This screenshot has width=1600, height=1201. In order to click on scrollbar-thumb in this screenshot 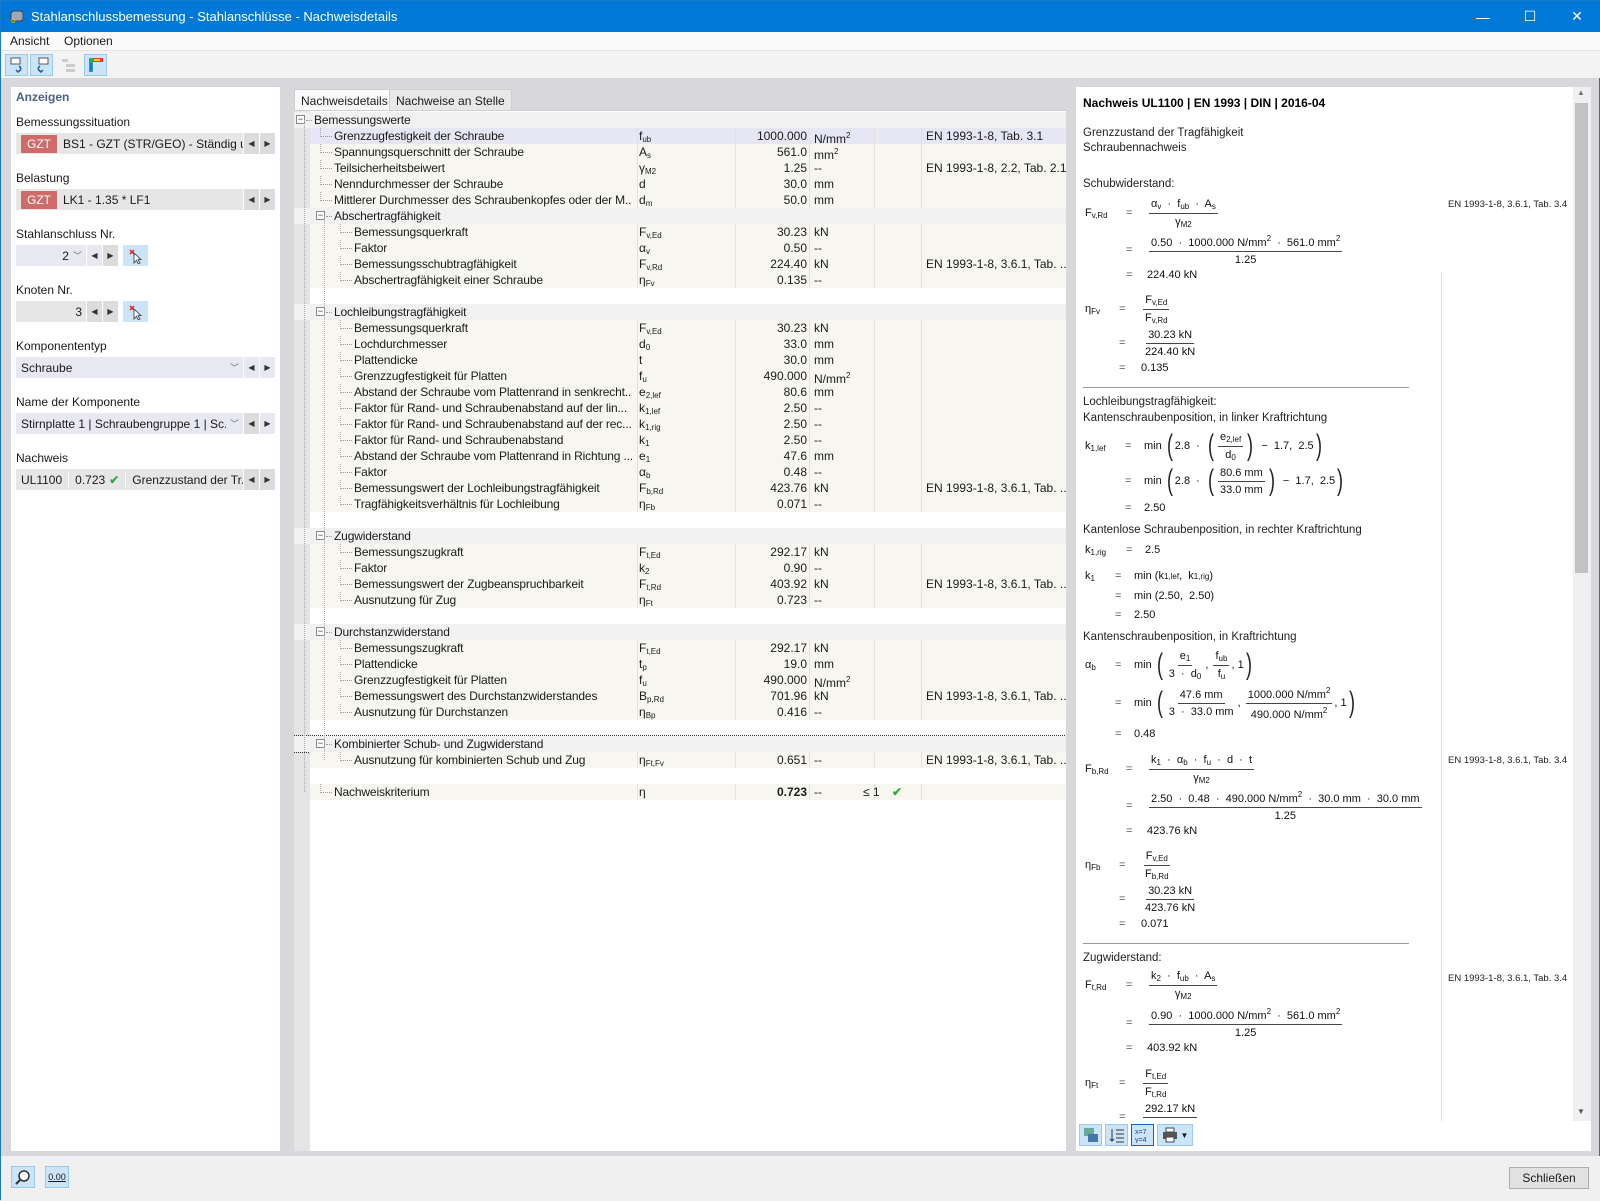, I will do `click(1581, 338)`.